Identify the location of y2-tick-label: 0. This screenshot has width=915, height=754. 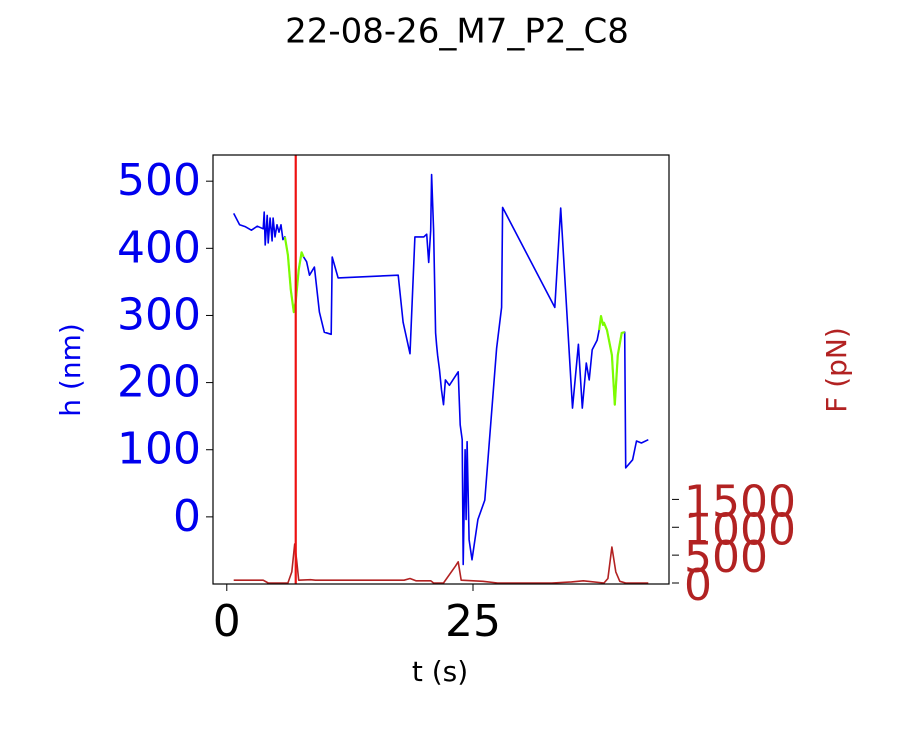
(698, 585).